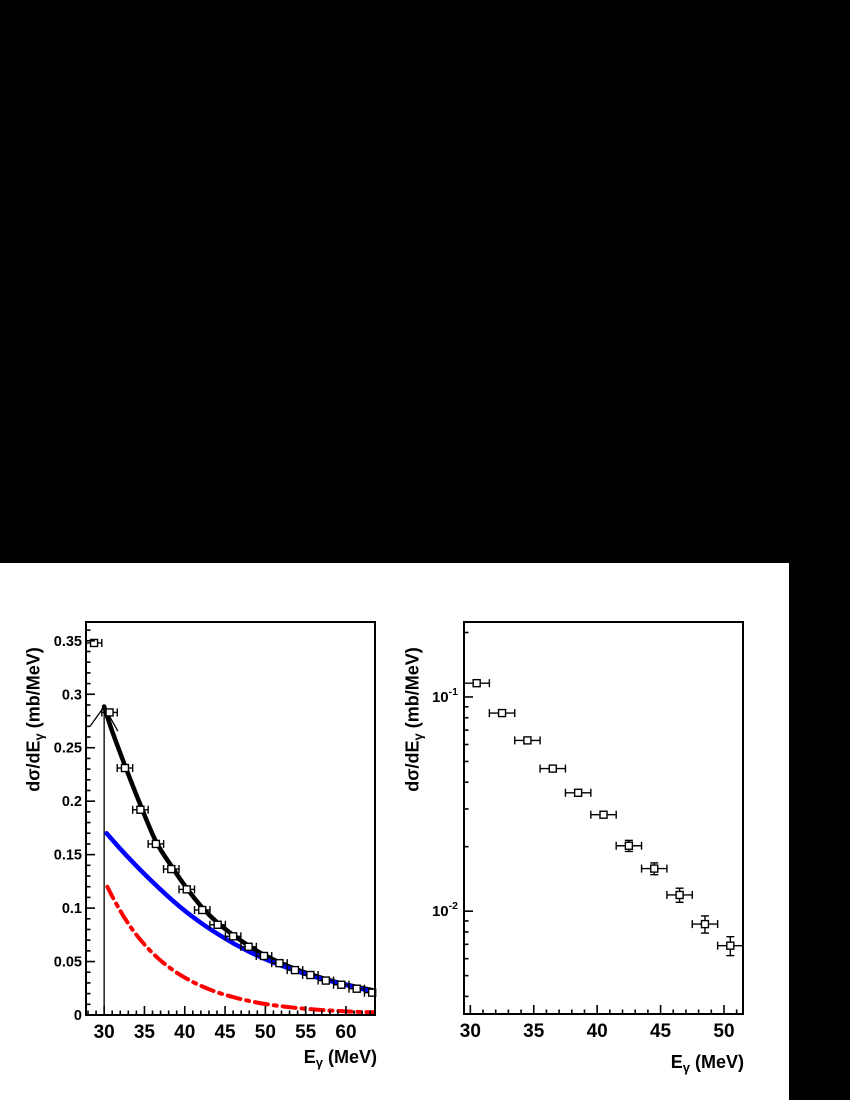 Image resolution: width=850 pixels, height=1100 pixels. Describe the element at coordinates (418, 737) in the screenshot. I see `right-y-title-gamma-subscript: γ` at that location.